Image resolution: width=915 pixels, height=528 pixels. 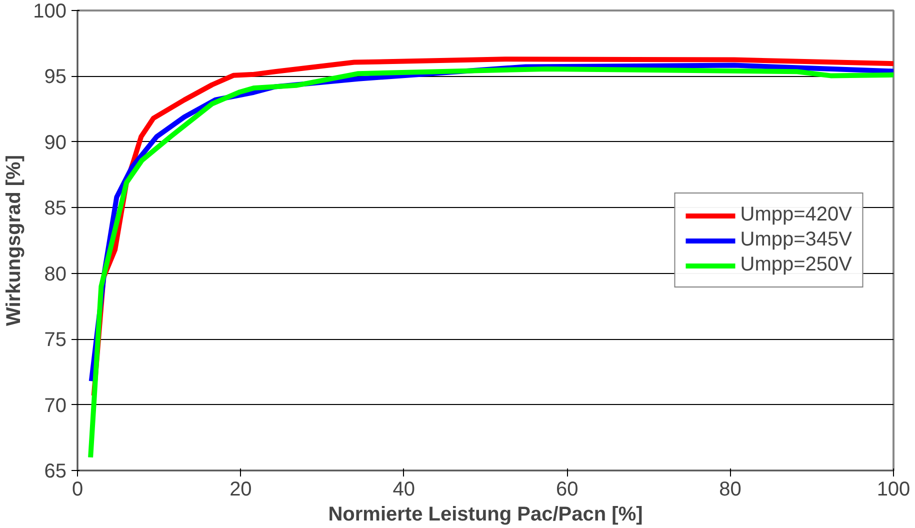 I want to click on x-axis-title: Normierte Leistung Pac/Pacn [%], so click(x=485, y=515).